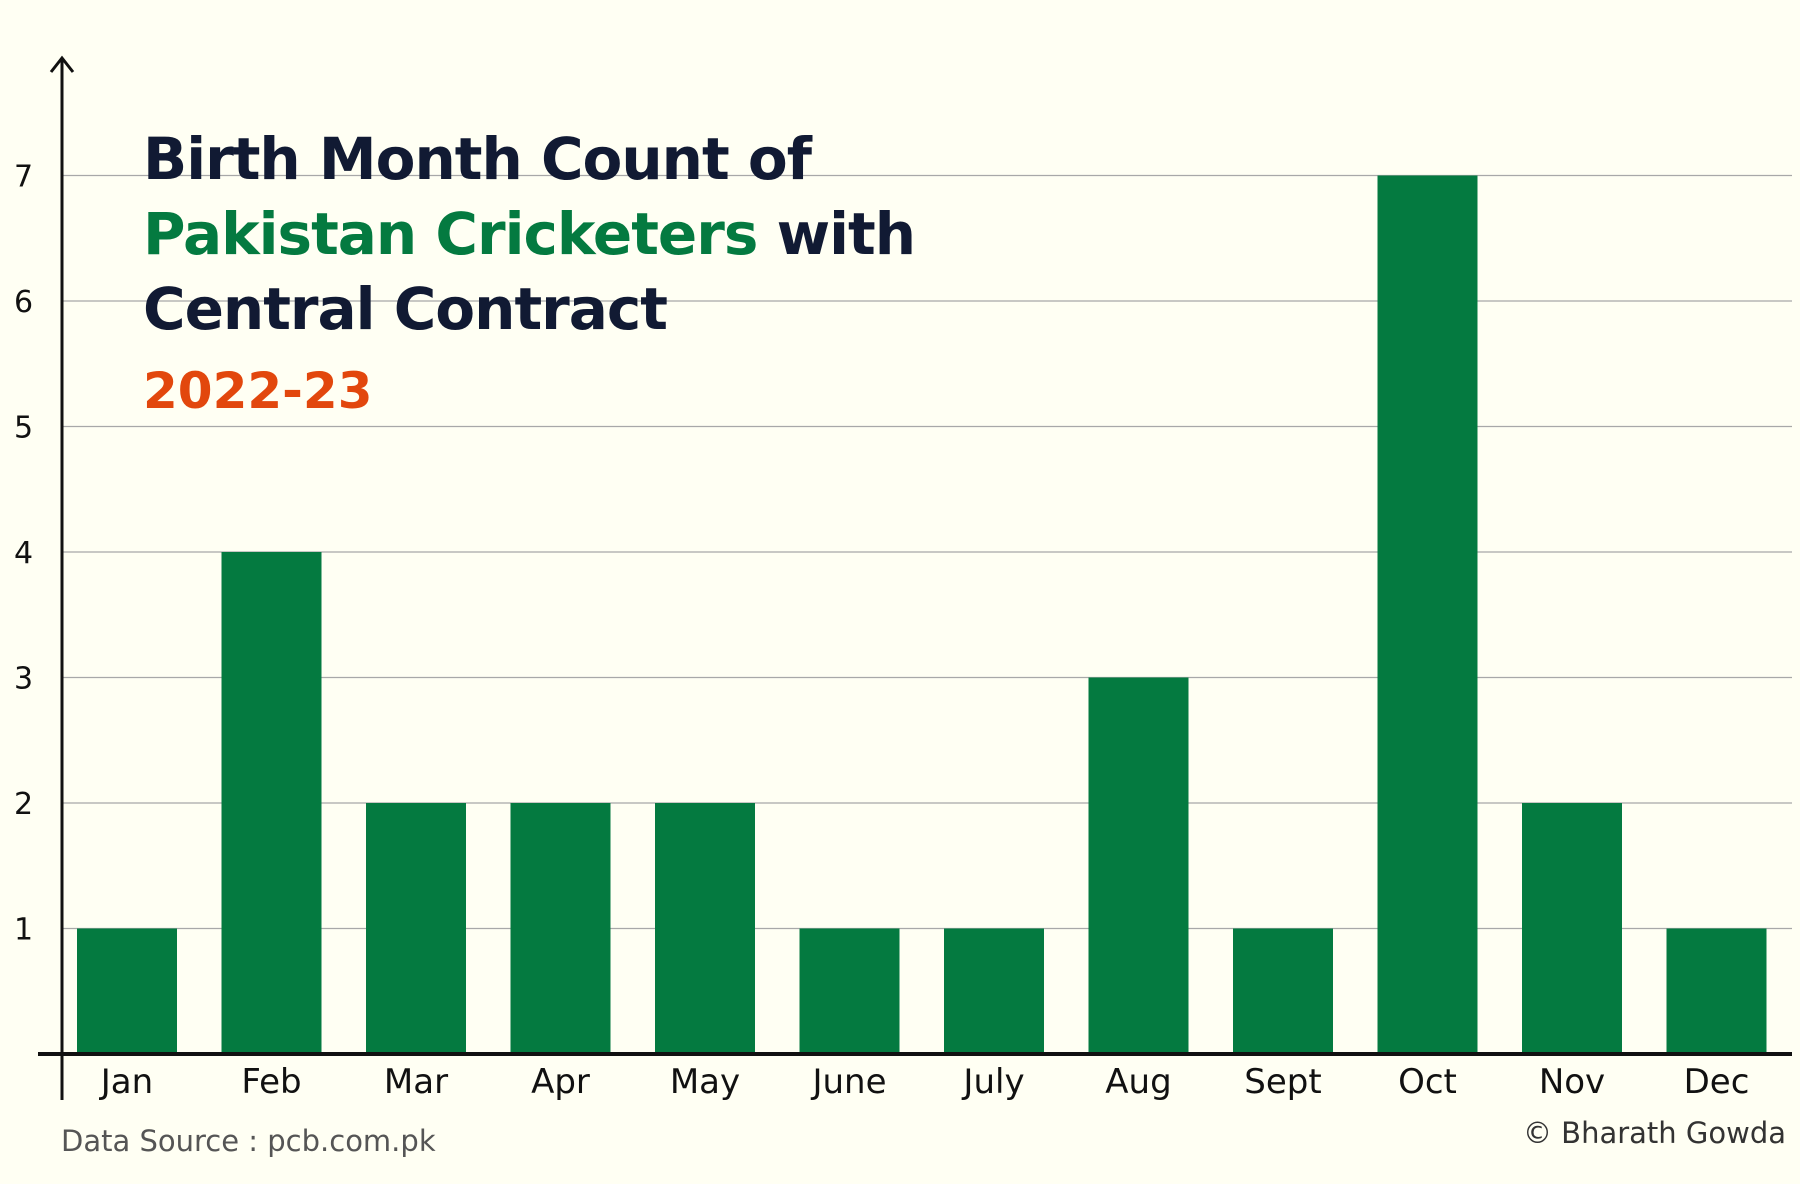 The height and width of the screenshot is (1184, 1800). I want to click on y-tick-label: 6, so click(23, 302).